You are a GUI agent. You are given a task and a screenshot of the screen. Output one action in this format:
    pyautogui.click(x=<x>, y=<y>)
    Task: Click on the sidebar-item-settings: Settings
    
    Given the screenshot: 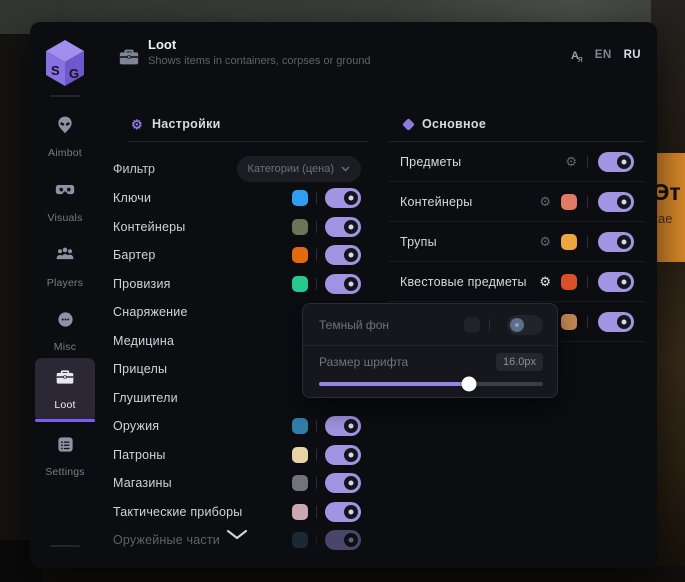 What is the action you would take?
    pyautogui.click(x=65, y=456)
    